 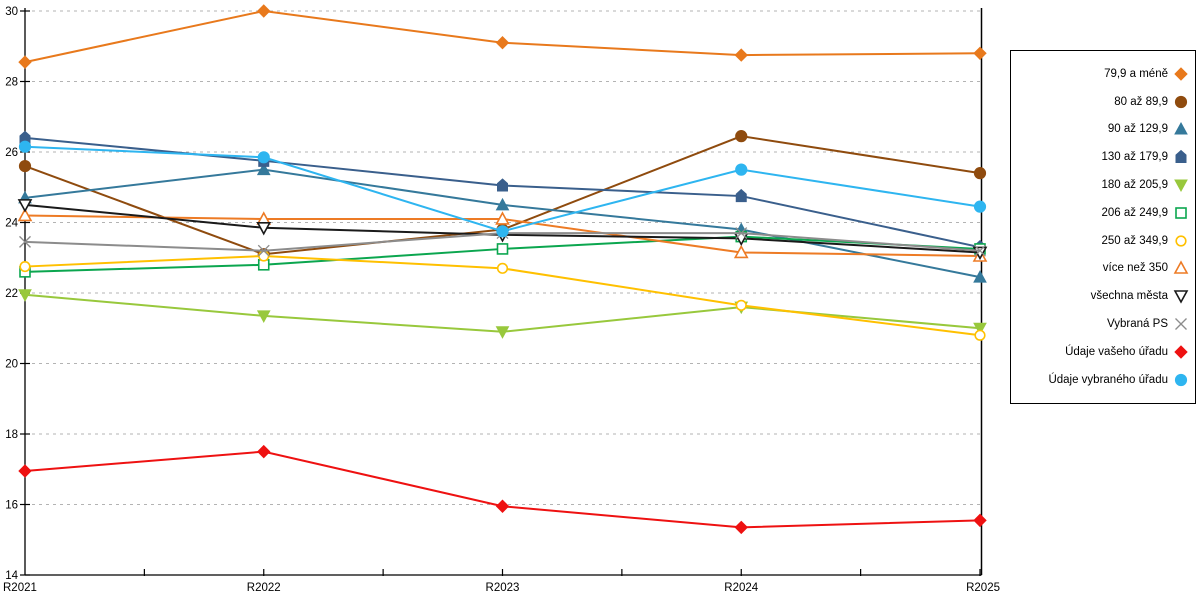 What do you see at coordinates (1102, 380) in the screenshot?
I see `legend-item-11: Údaje vybraného úřadu` at bounding box center [1102, 380].